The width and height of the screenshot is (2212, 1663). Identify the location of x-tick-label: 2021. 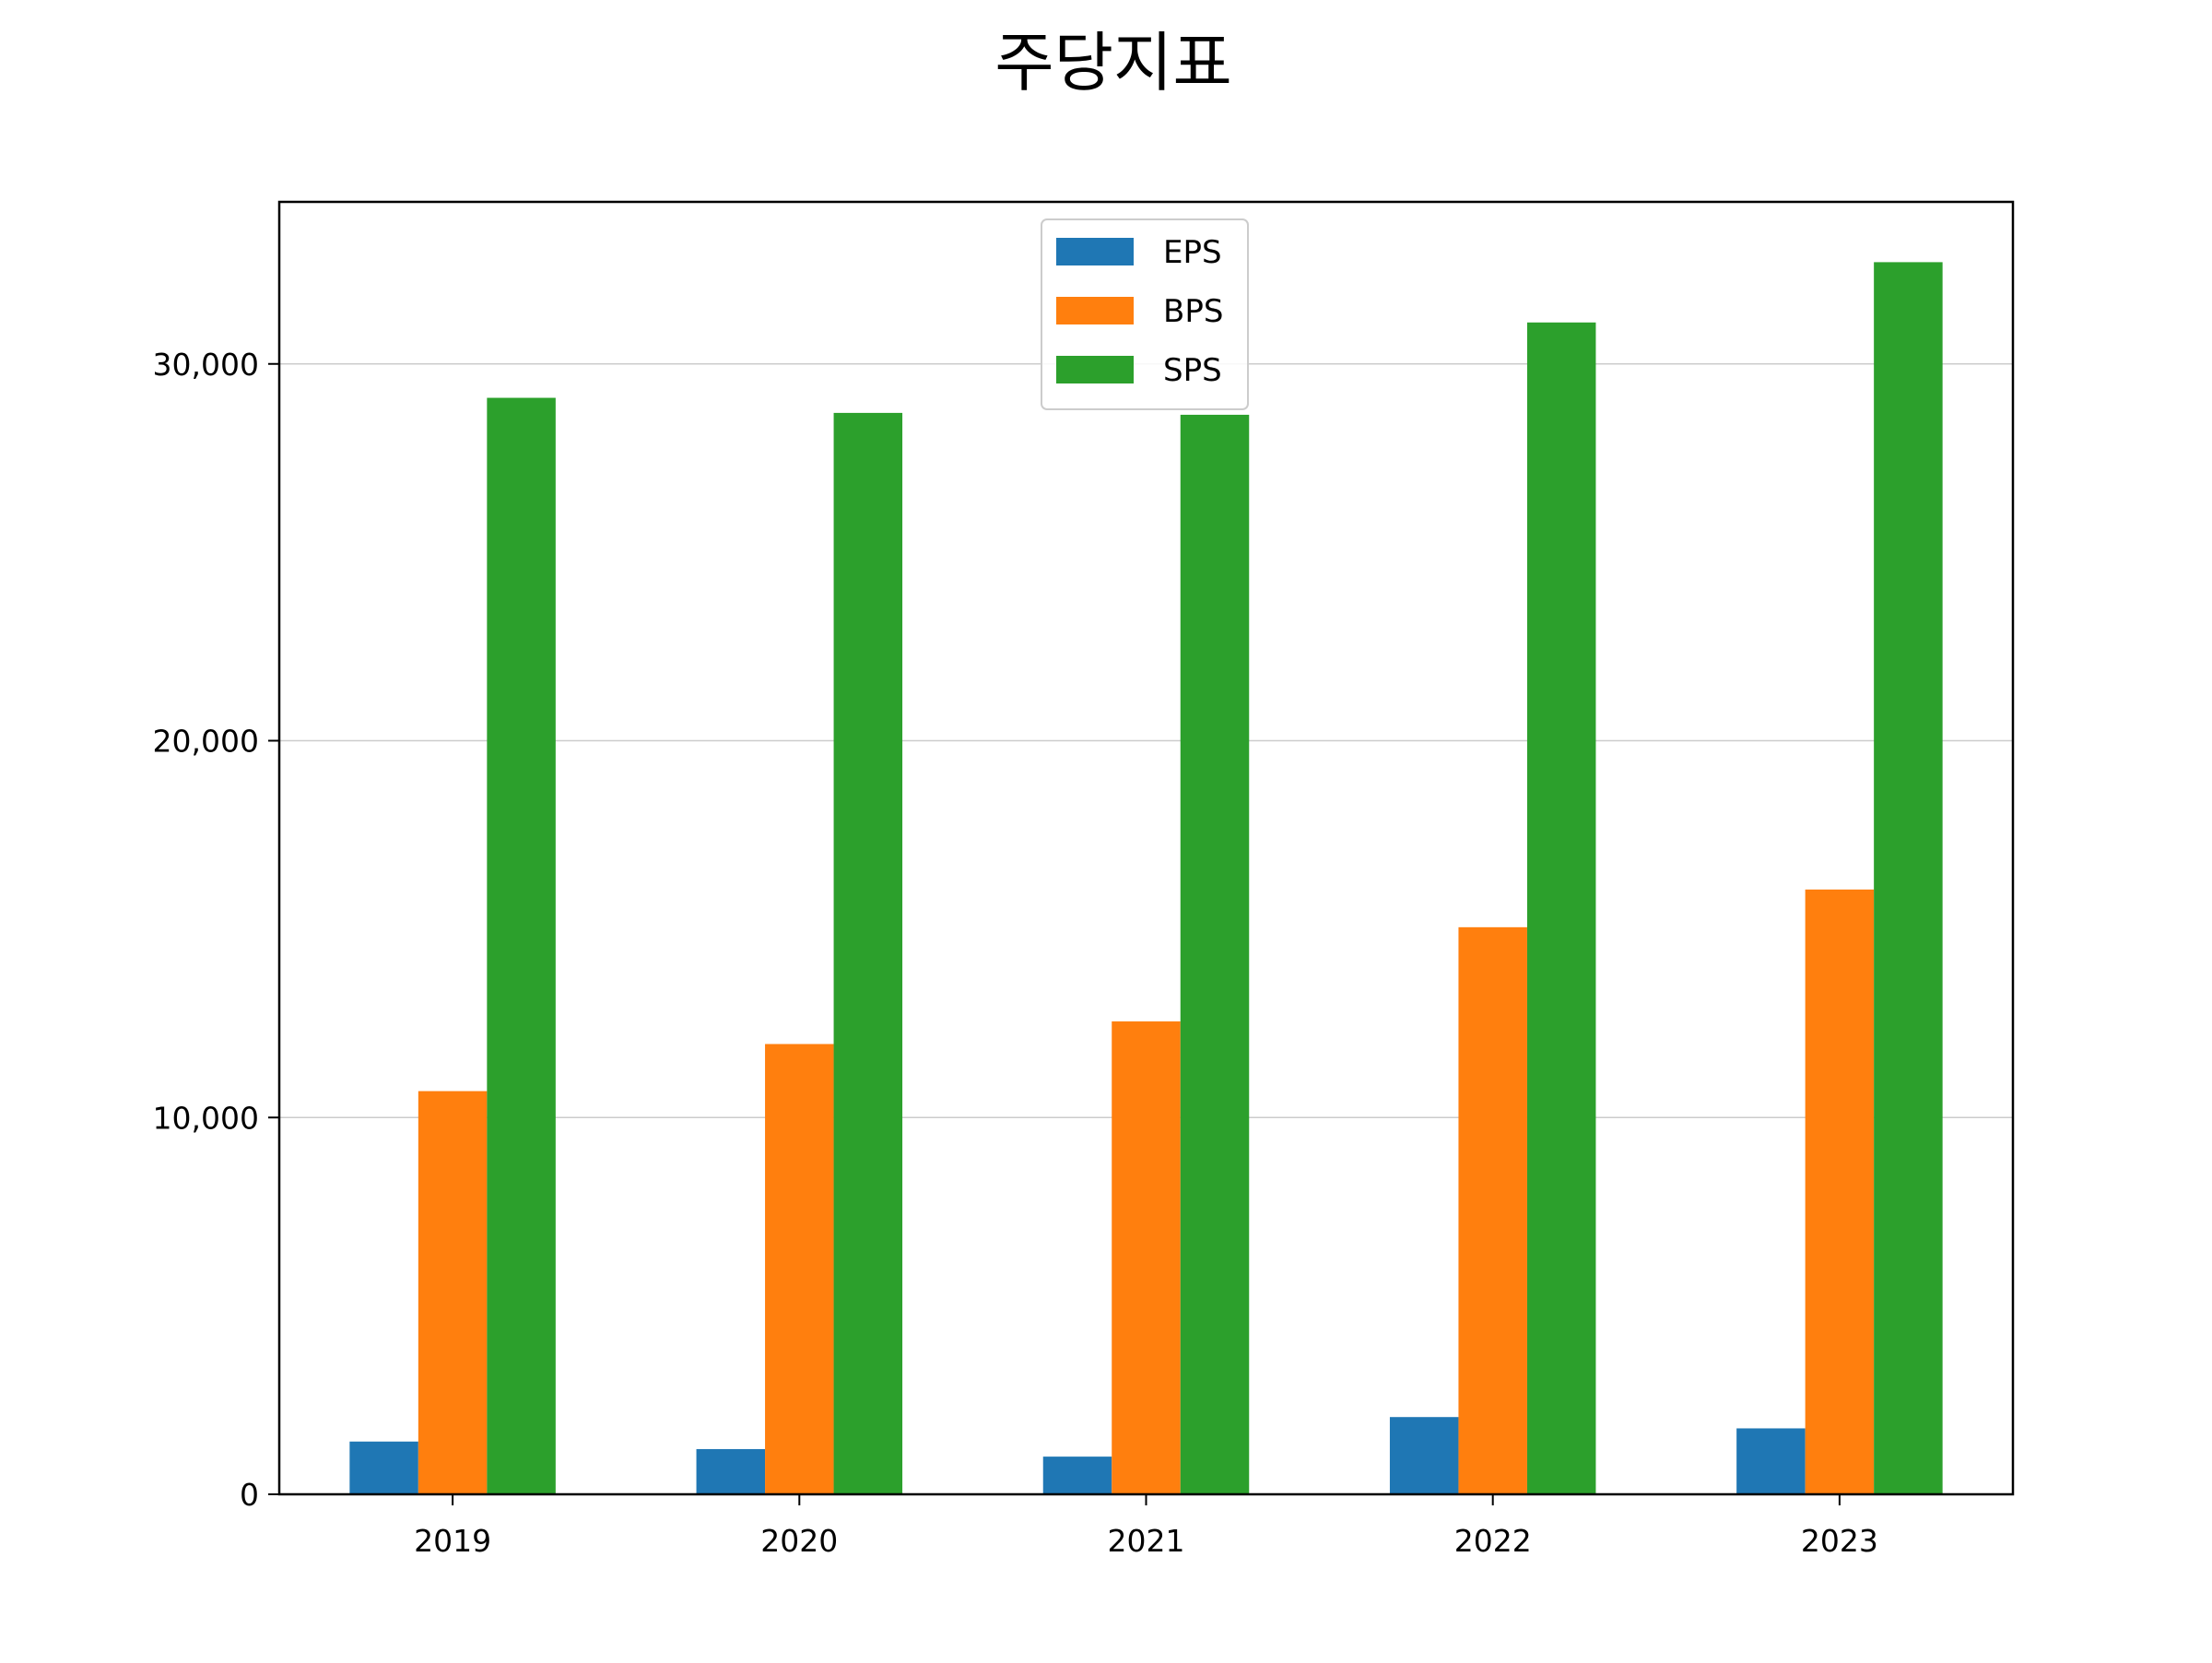
(1146, 1541).